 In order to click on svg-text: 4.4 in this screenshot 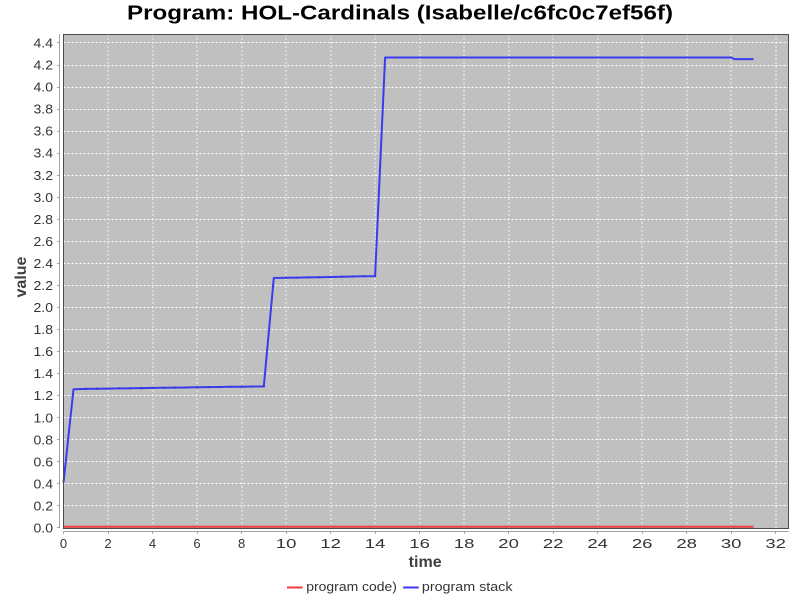, I will do `click(44, 43)`.